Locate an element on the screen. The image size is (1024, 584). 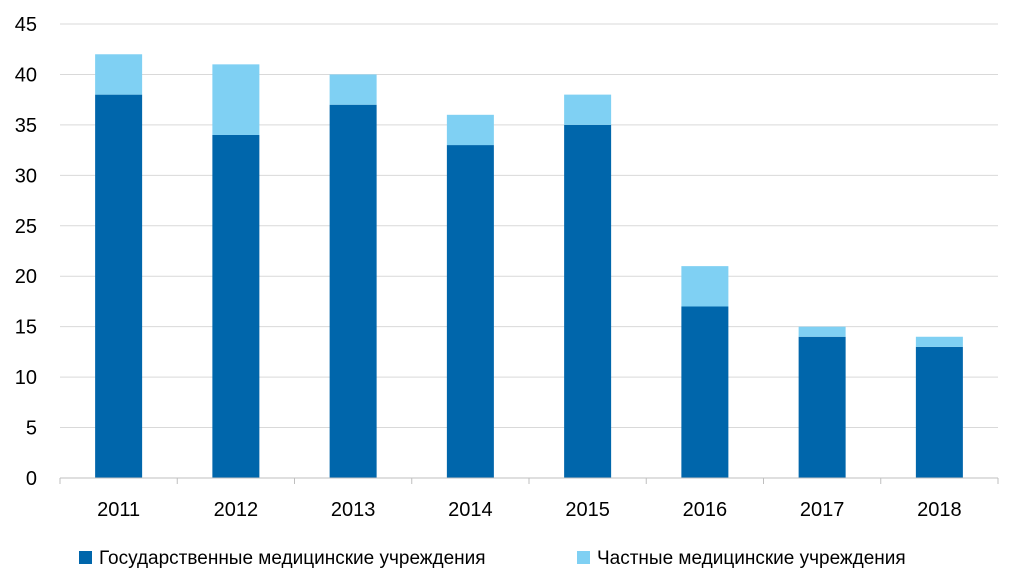
y-tick-label: 0 is located at coordinates (31, 479).